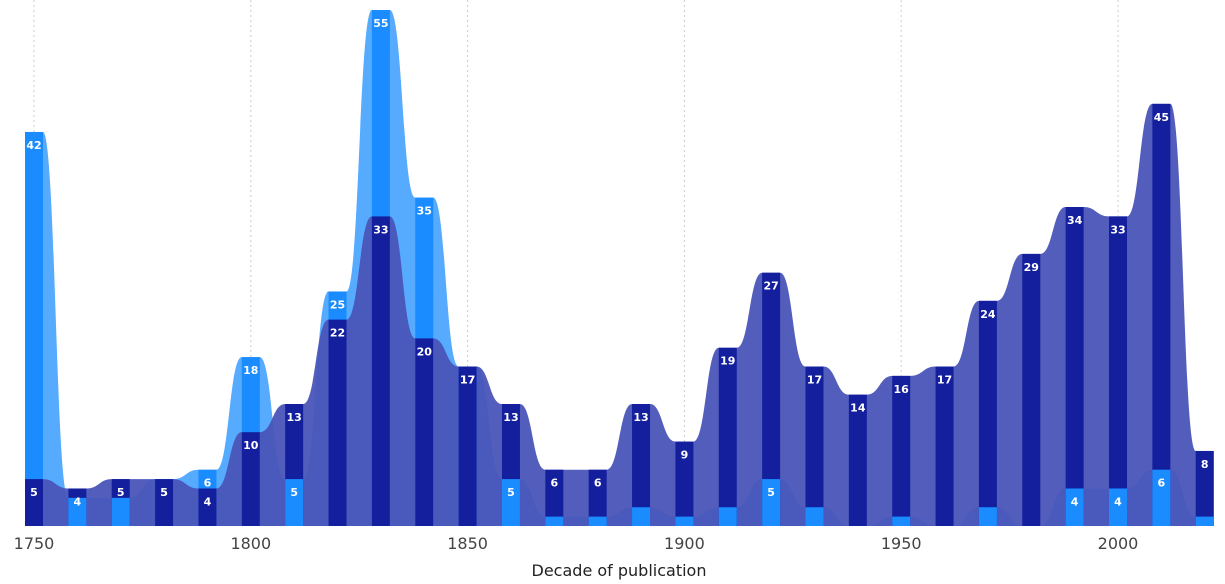 This screenshot has width=1225, height=584. I want to click on data-label: 45, so click(1161, 117).